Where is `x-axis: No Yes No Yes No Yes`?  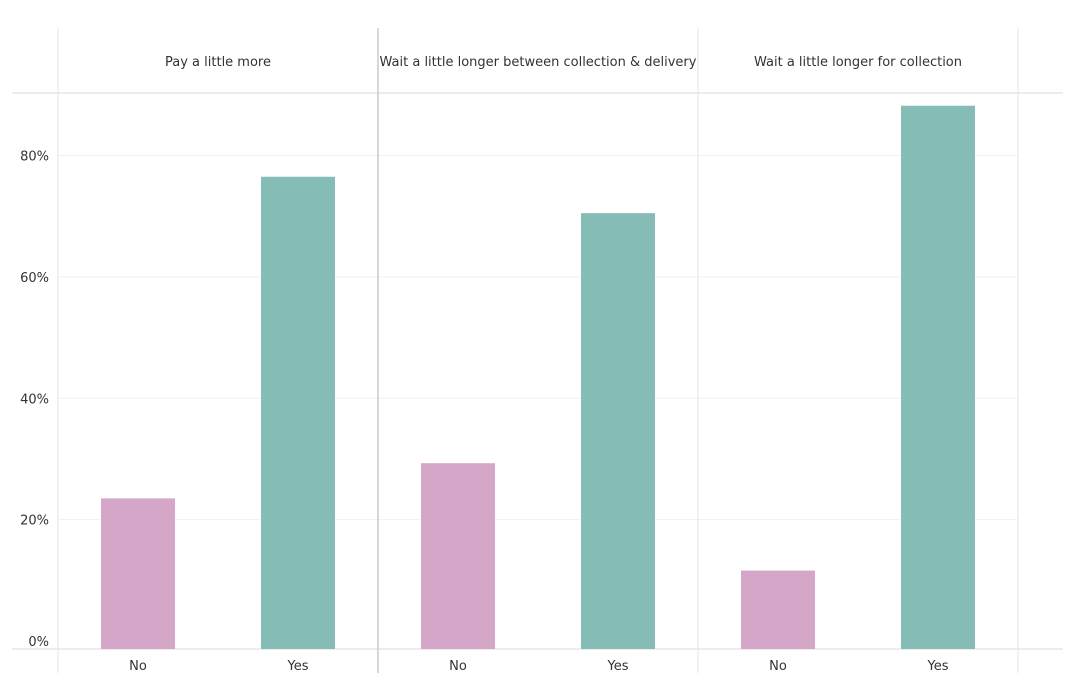
x-axis: No Yes No Yes No Yes is located at coordinates (539, 666).